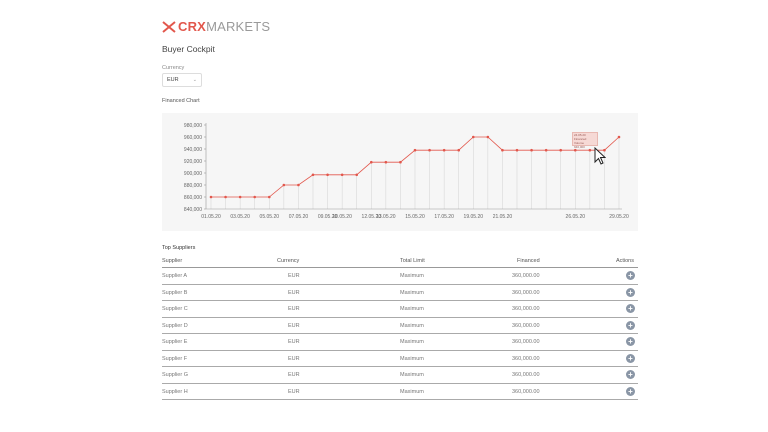  I want to click on currency-select-value: EUR, so click(173, 80).